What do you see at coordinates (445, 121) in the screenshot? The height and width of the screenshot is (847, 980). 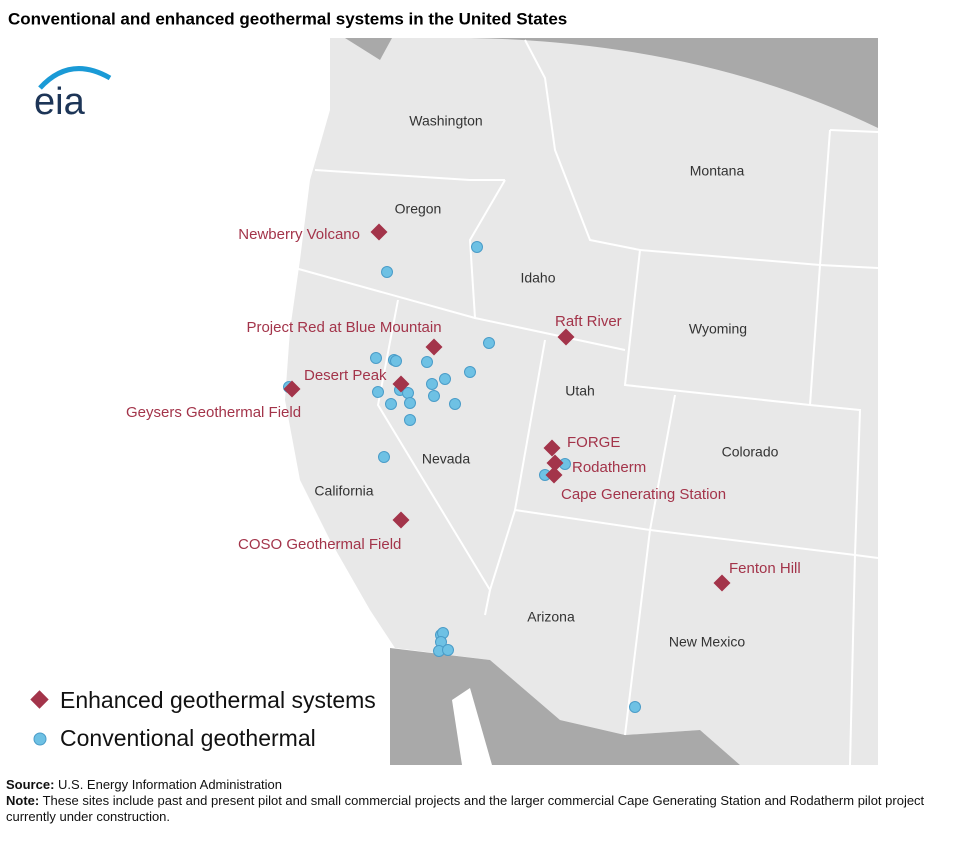 I see `state-label: Washington` at bounding box center [445, 121].